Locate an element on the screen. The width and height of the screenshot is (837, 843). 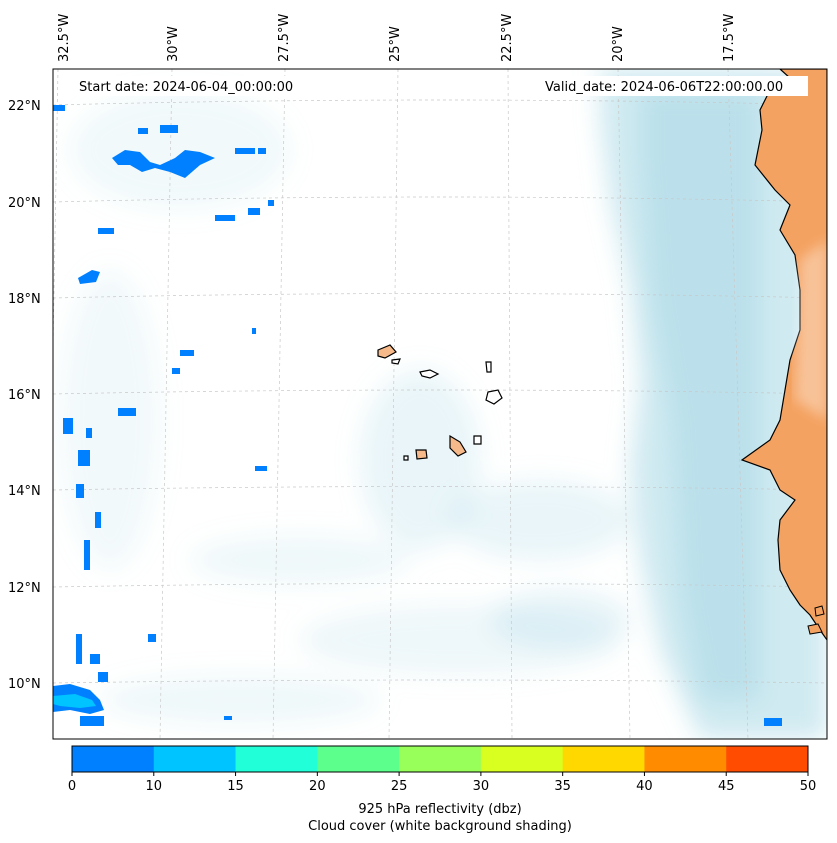
lat-label: 18°N is located at coordinates (24, 299).